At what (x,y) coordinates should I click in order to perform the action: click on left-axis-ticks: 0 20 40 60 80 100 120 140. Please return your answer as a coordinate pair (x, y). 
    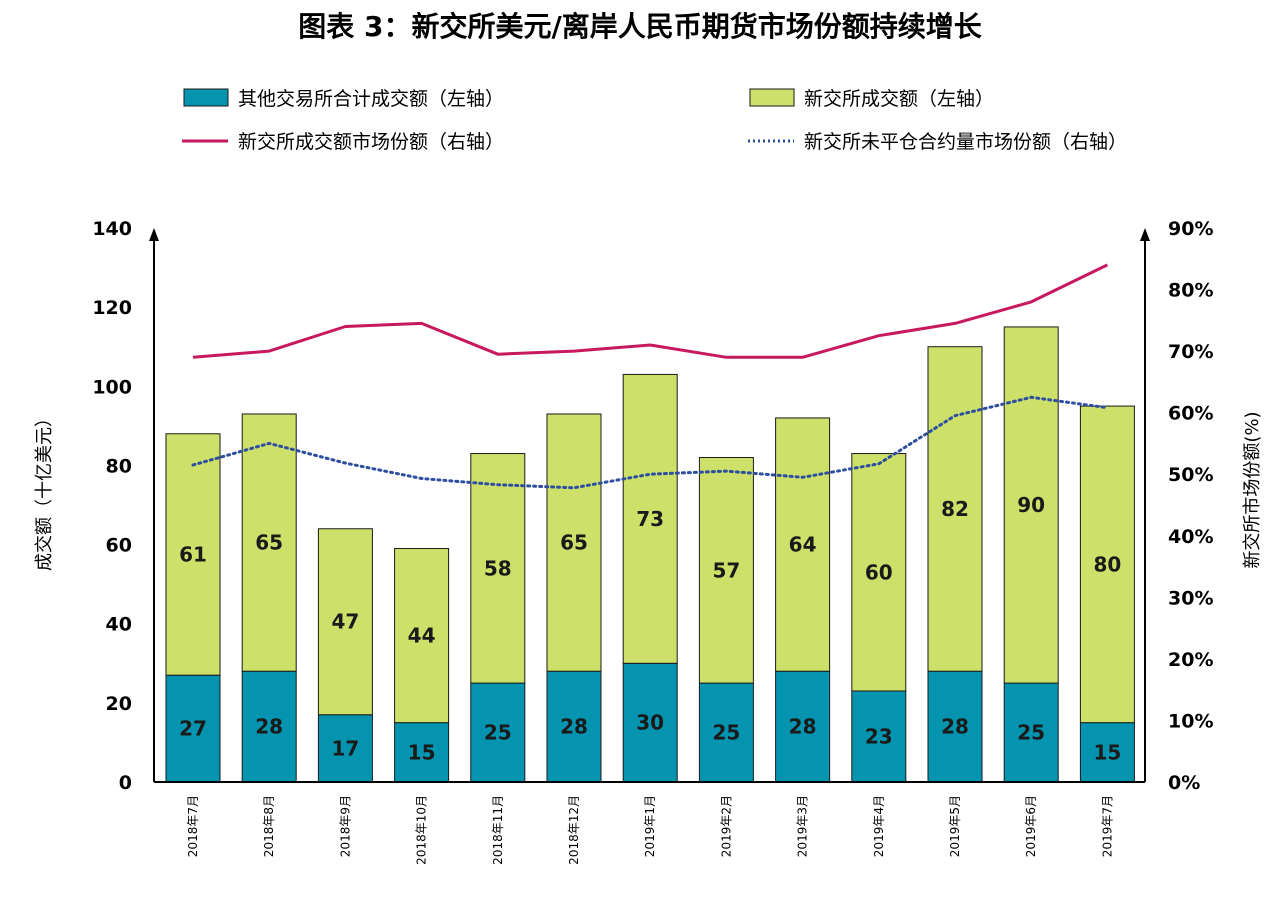
    Looking at the image, I should click on (112, 506).